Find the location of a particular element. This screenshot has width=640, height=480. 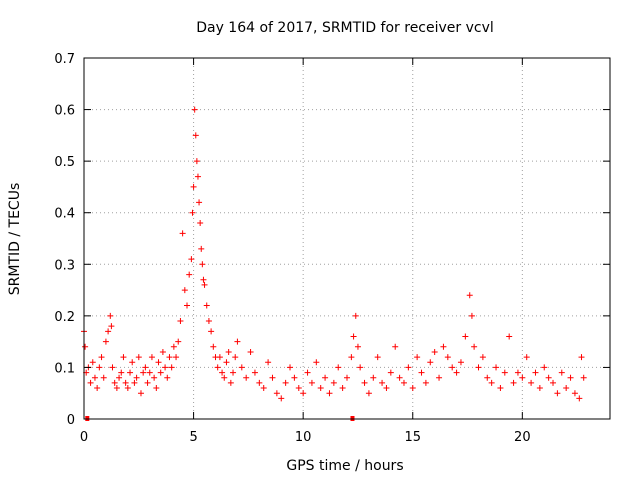

x-tick-label: 20 is located at coordinates (522, 437).